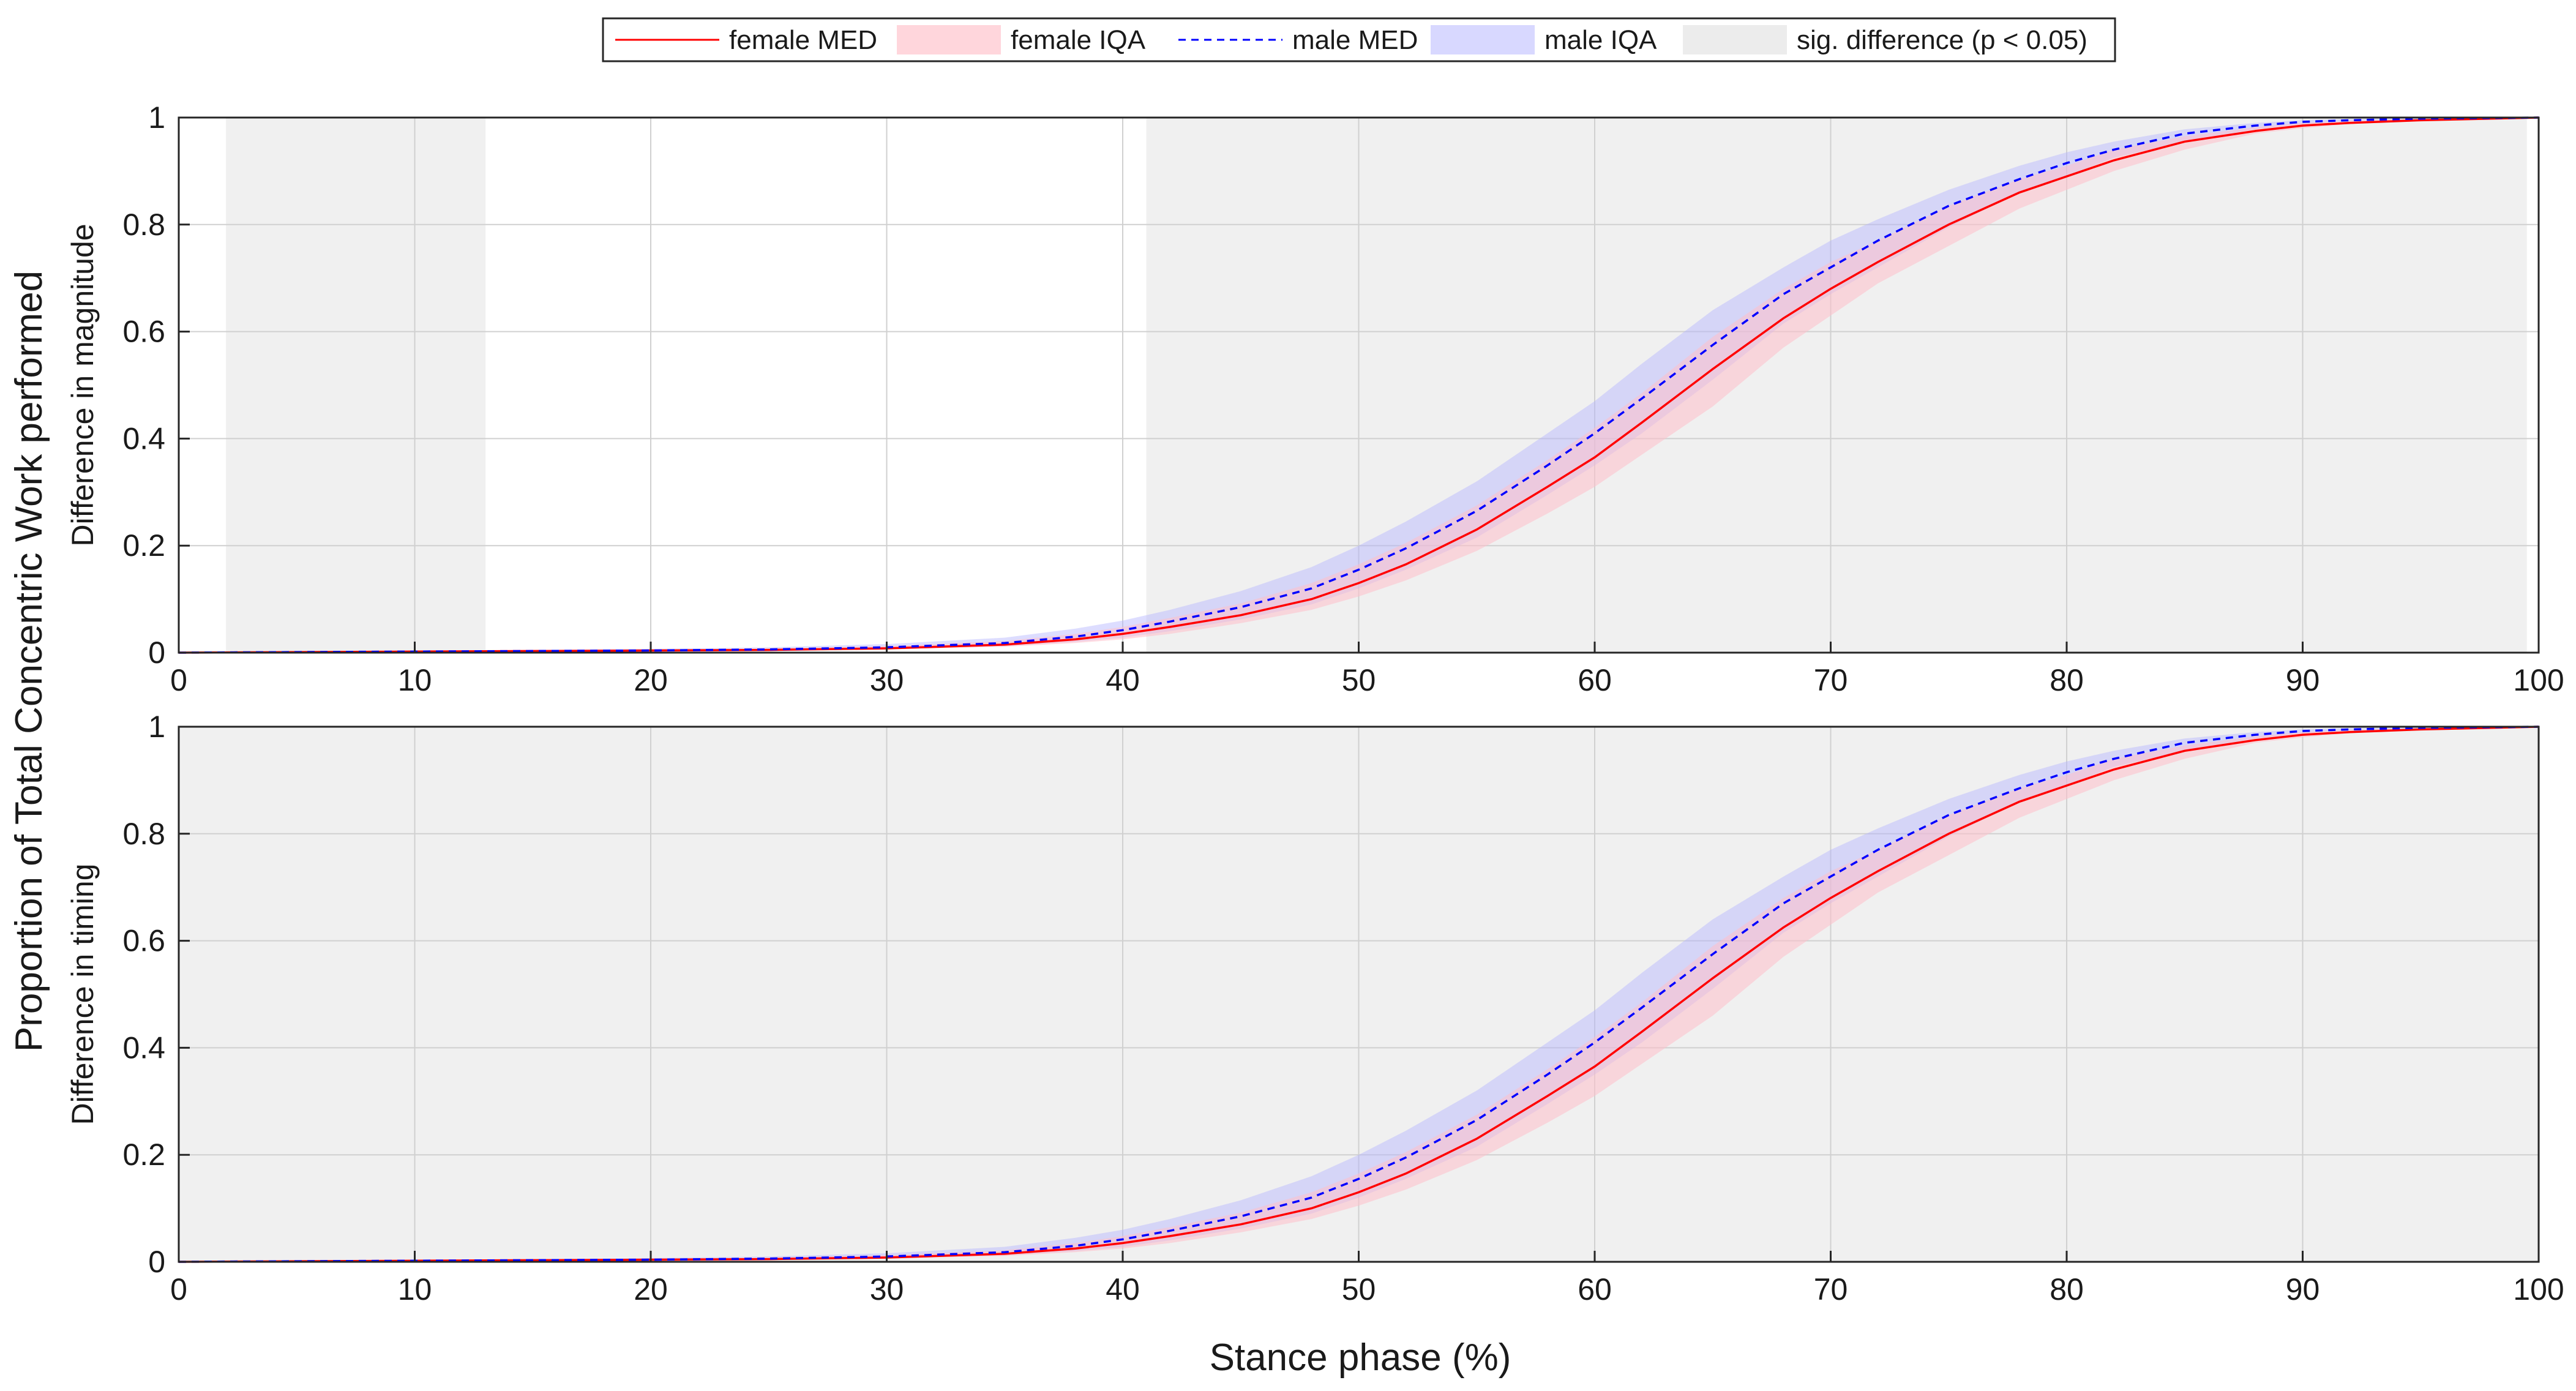 The height and width of the screenshot is (1391, 2576). I want to click on x-axis-label: Stance phase (%), so click(1361, 1358).